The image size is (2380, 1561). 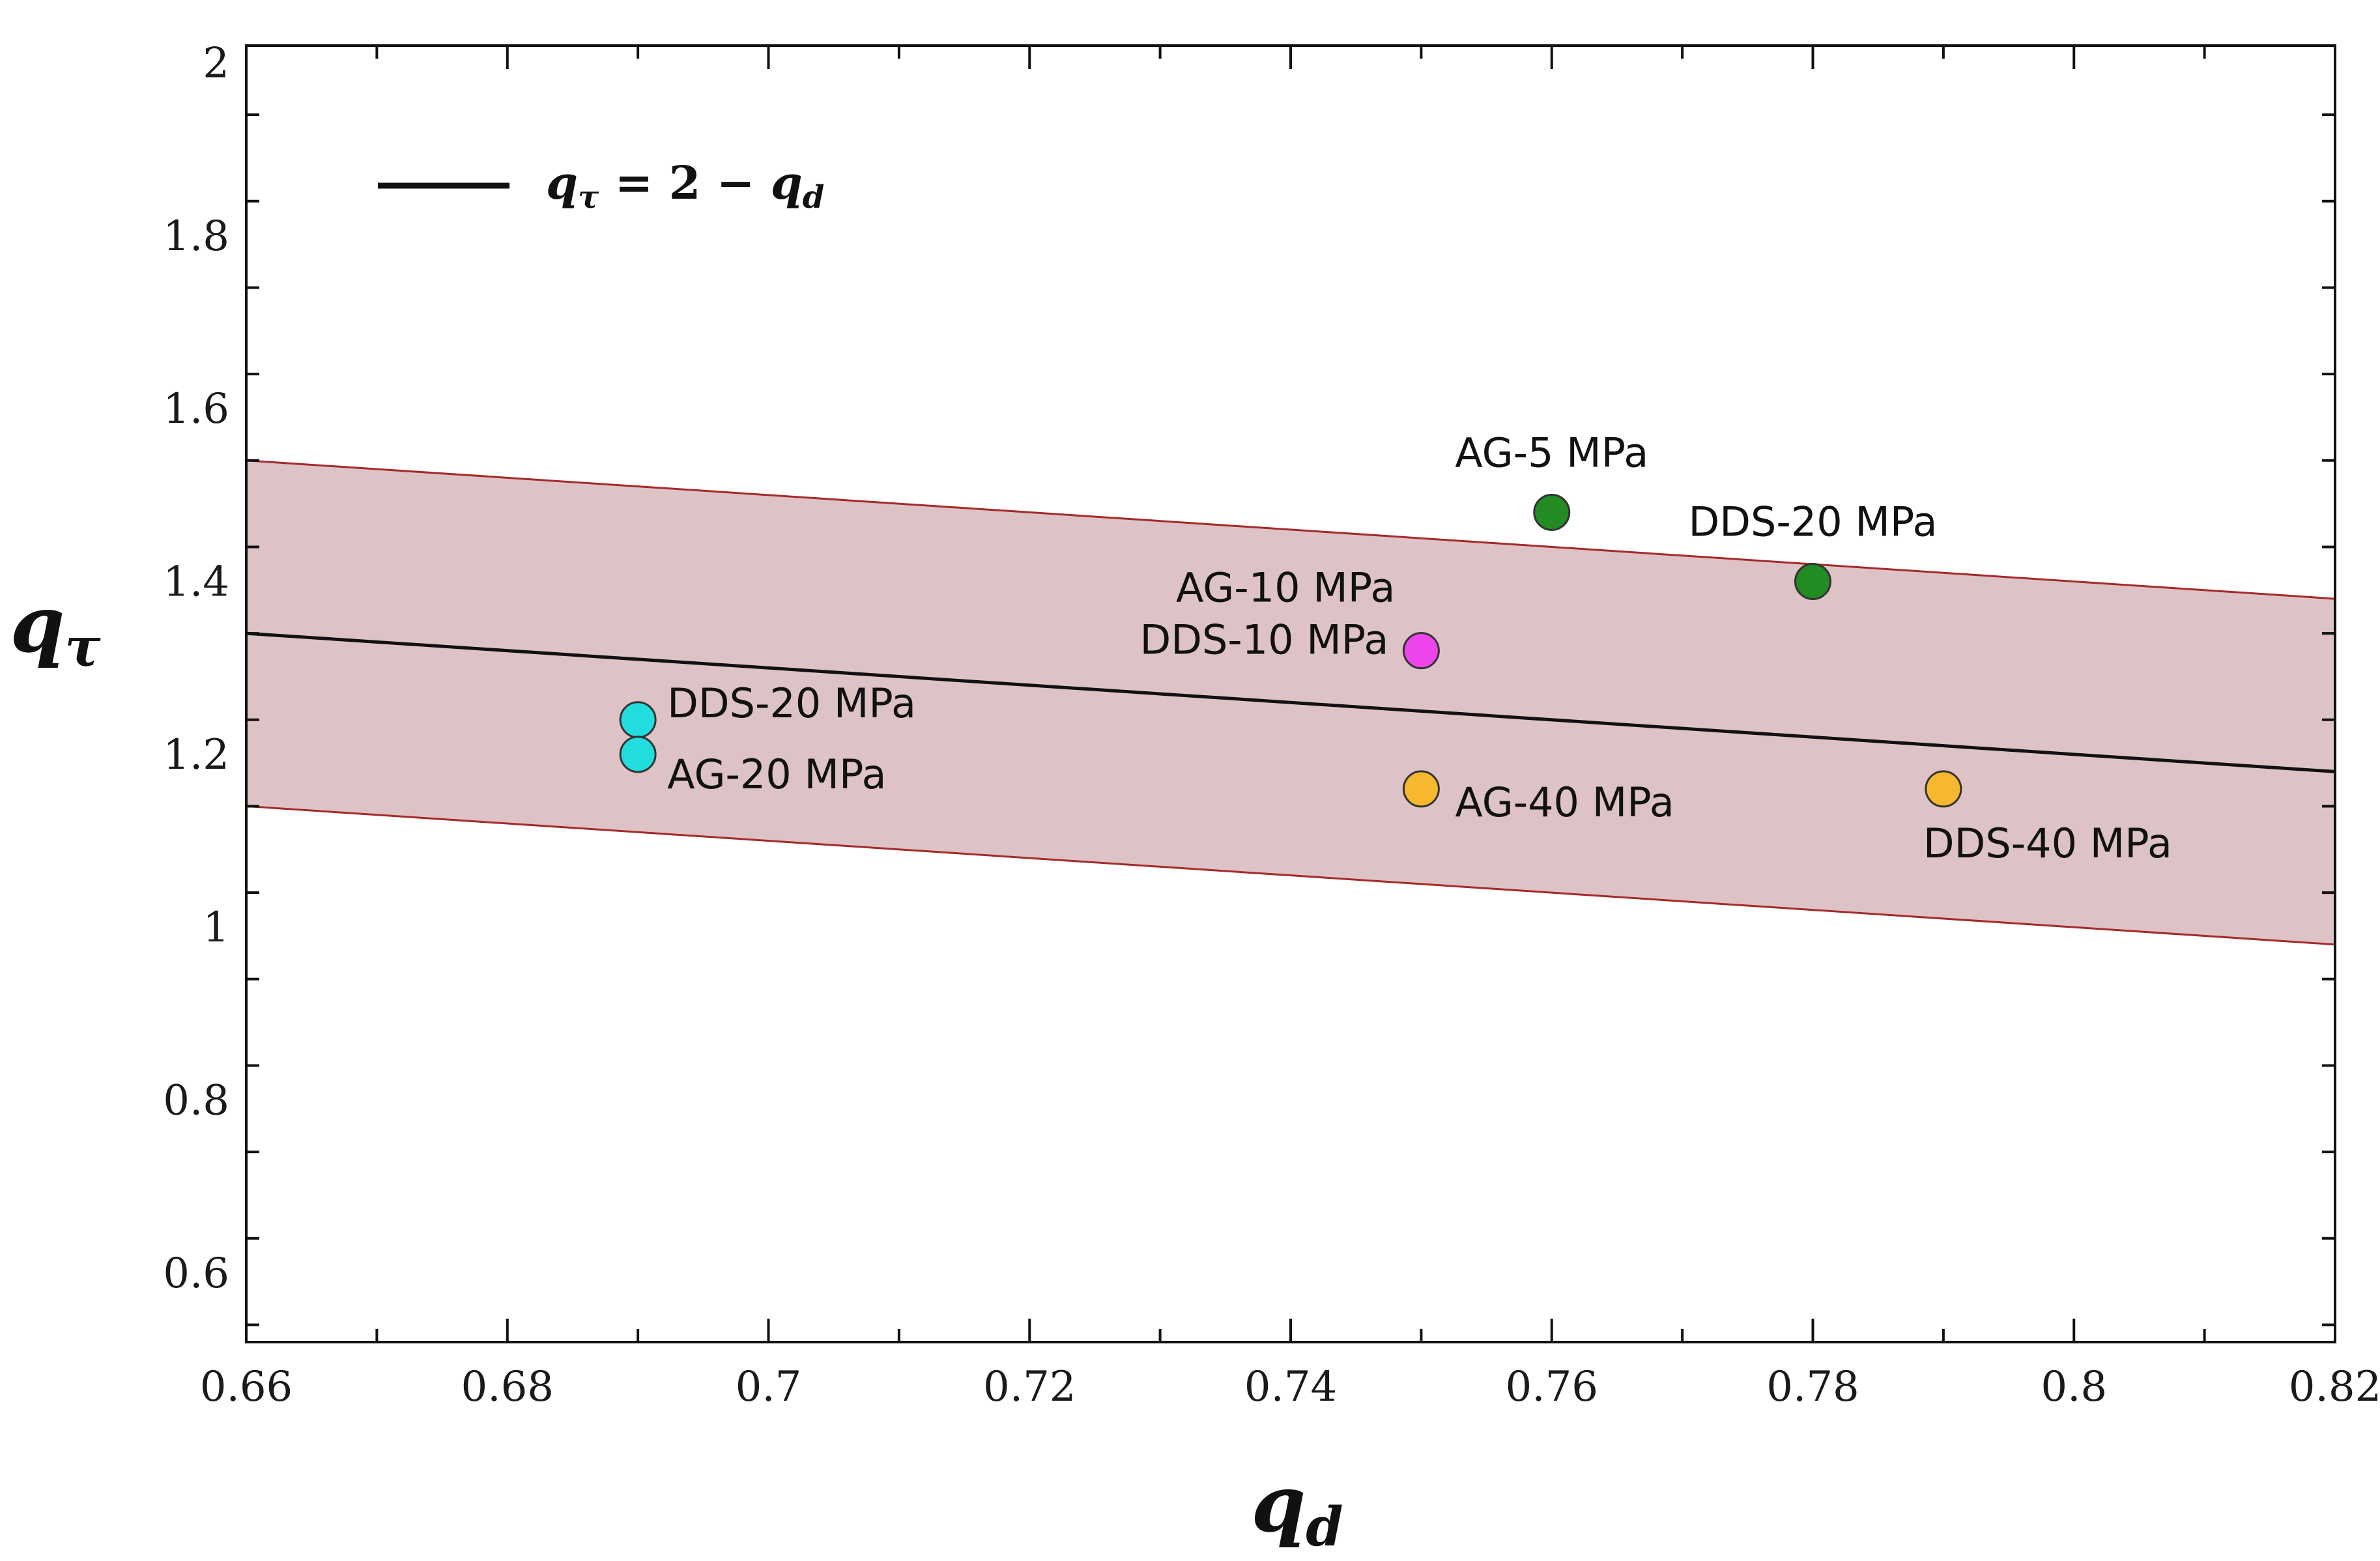 What do you see at coordinates (2074, 1387) in the screenshot?
I see `x-tick-label: 0.8` at bounding box center [2074, 1387].